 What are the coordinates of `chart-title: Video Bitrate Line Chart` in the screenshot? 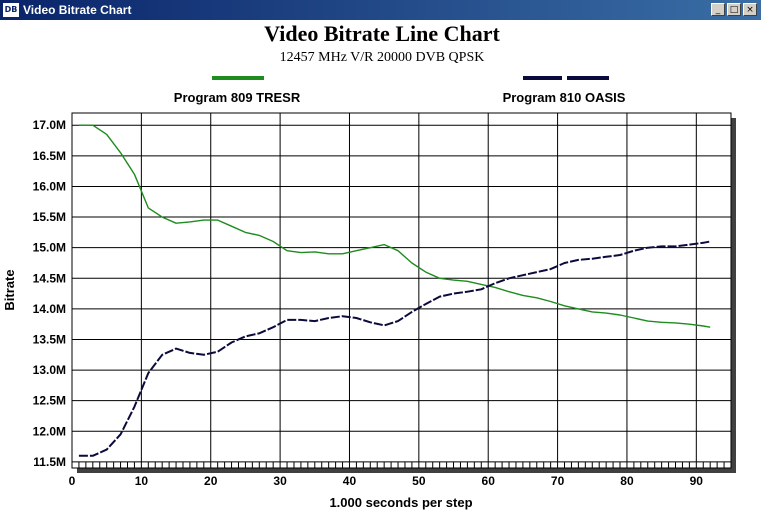 It's located at (382, 33).